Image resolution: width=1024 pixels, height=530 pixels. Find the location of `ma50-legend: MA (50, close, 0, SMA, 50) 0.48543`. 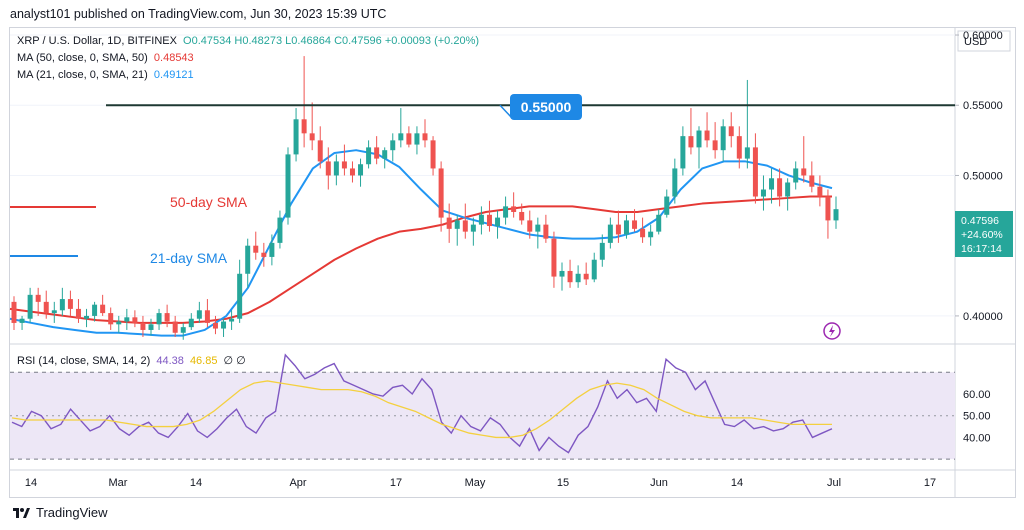

ma50-legend: MA (50, close, 0, SMA, 50) 0.48543 is located at coordinates (105, 58).